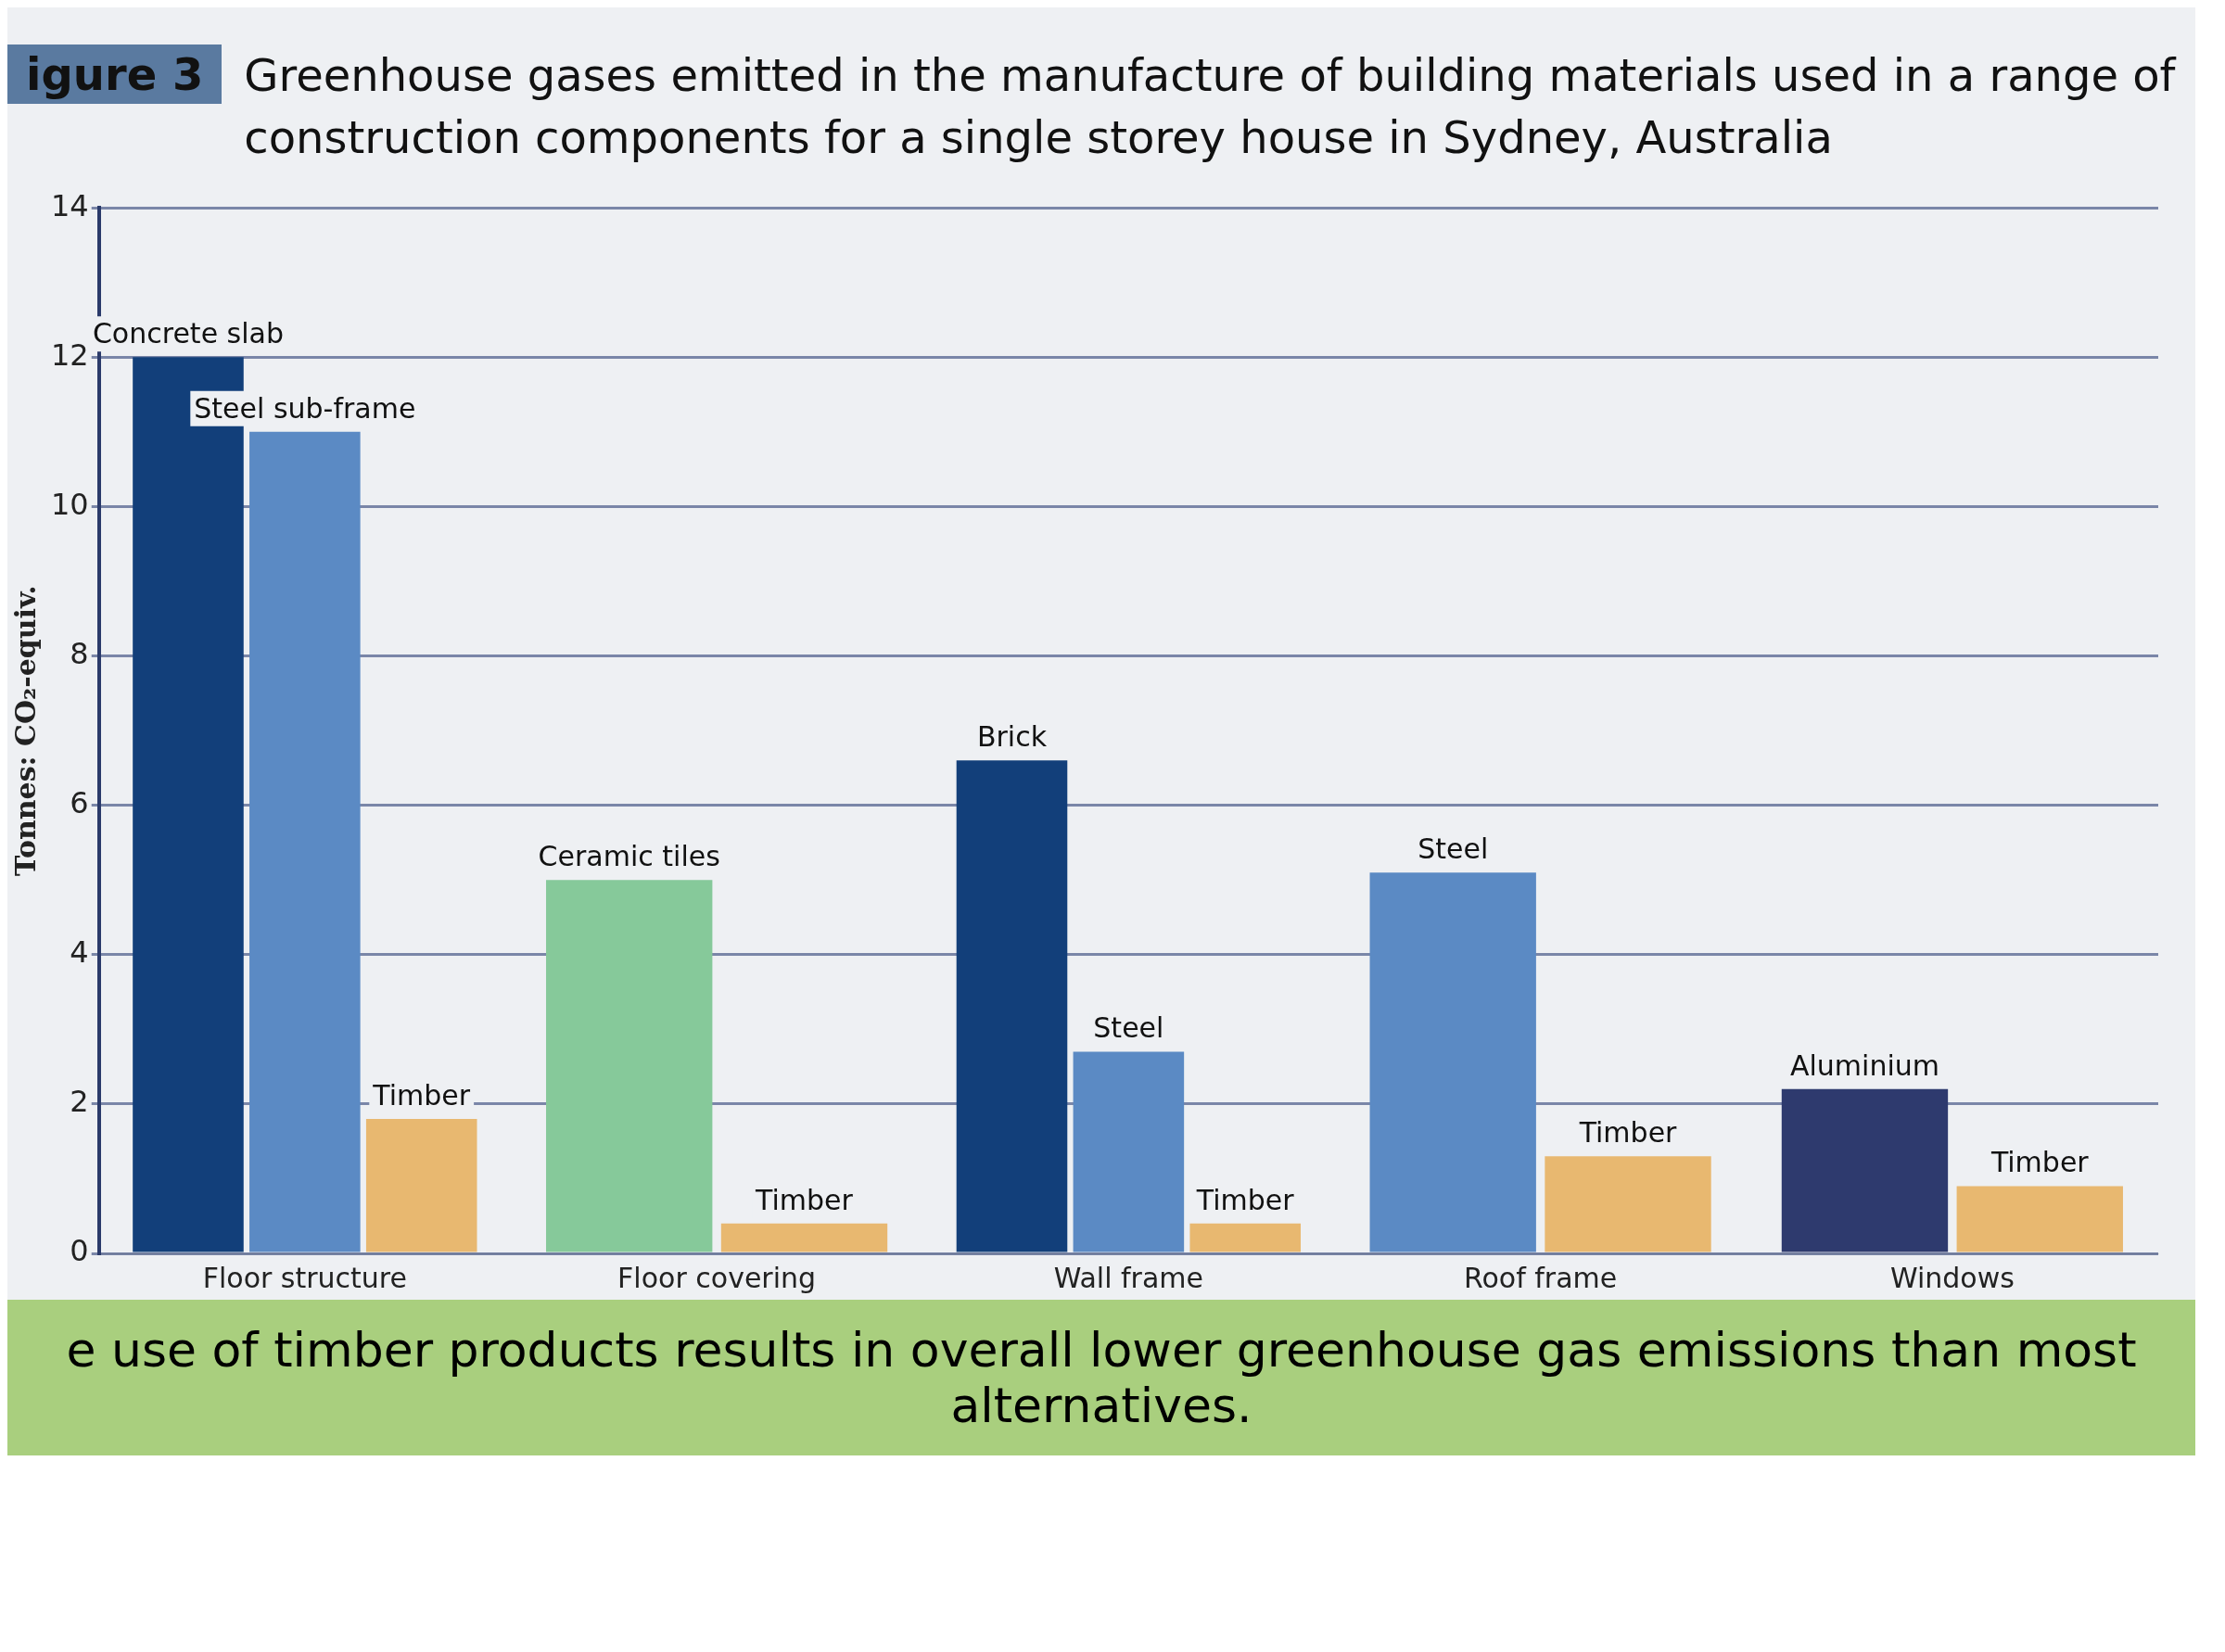  I want to click on x-tick-label: Roof frame, so click(1540, 1278).